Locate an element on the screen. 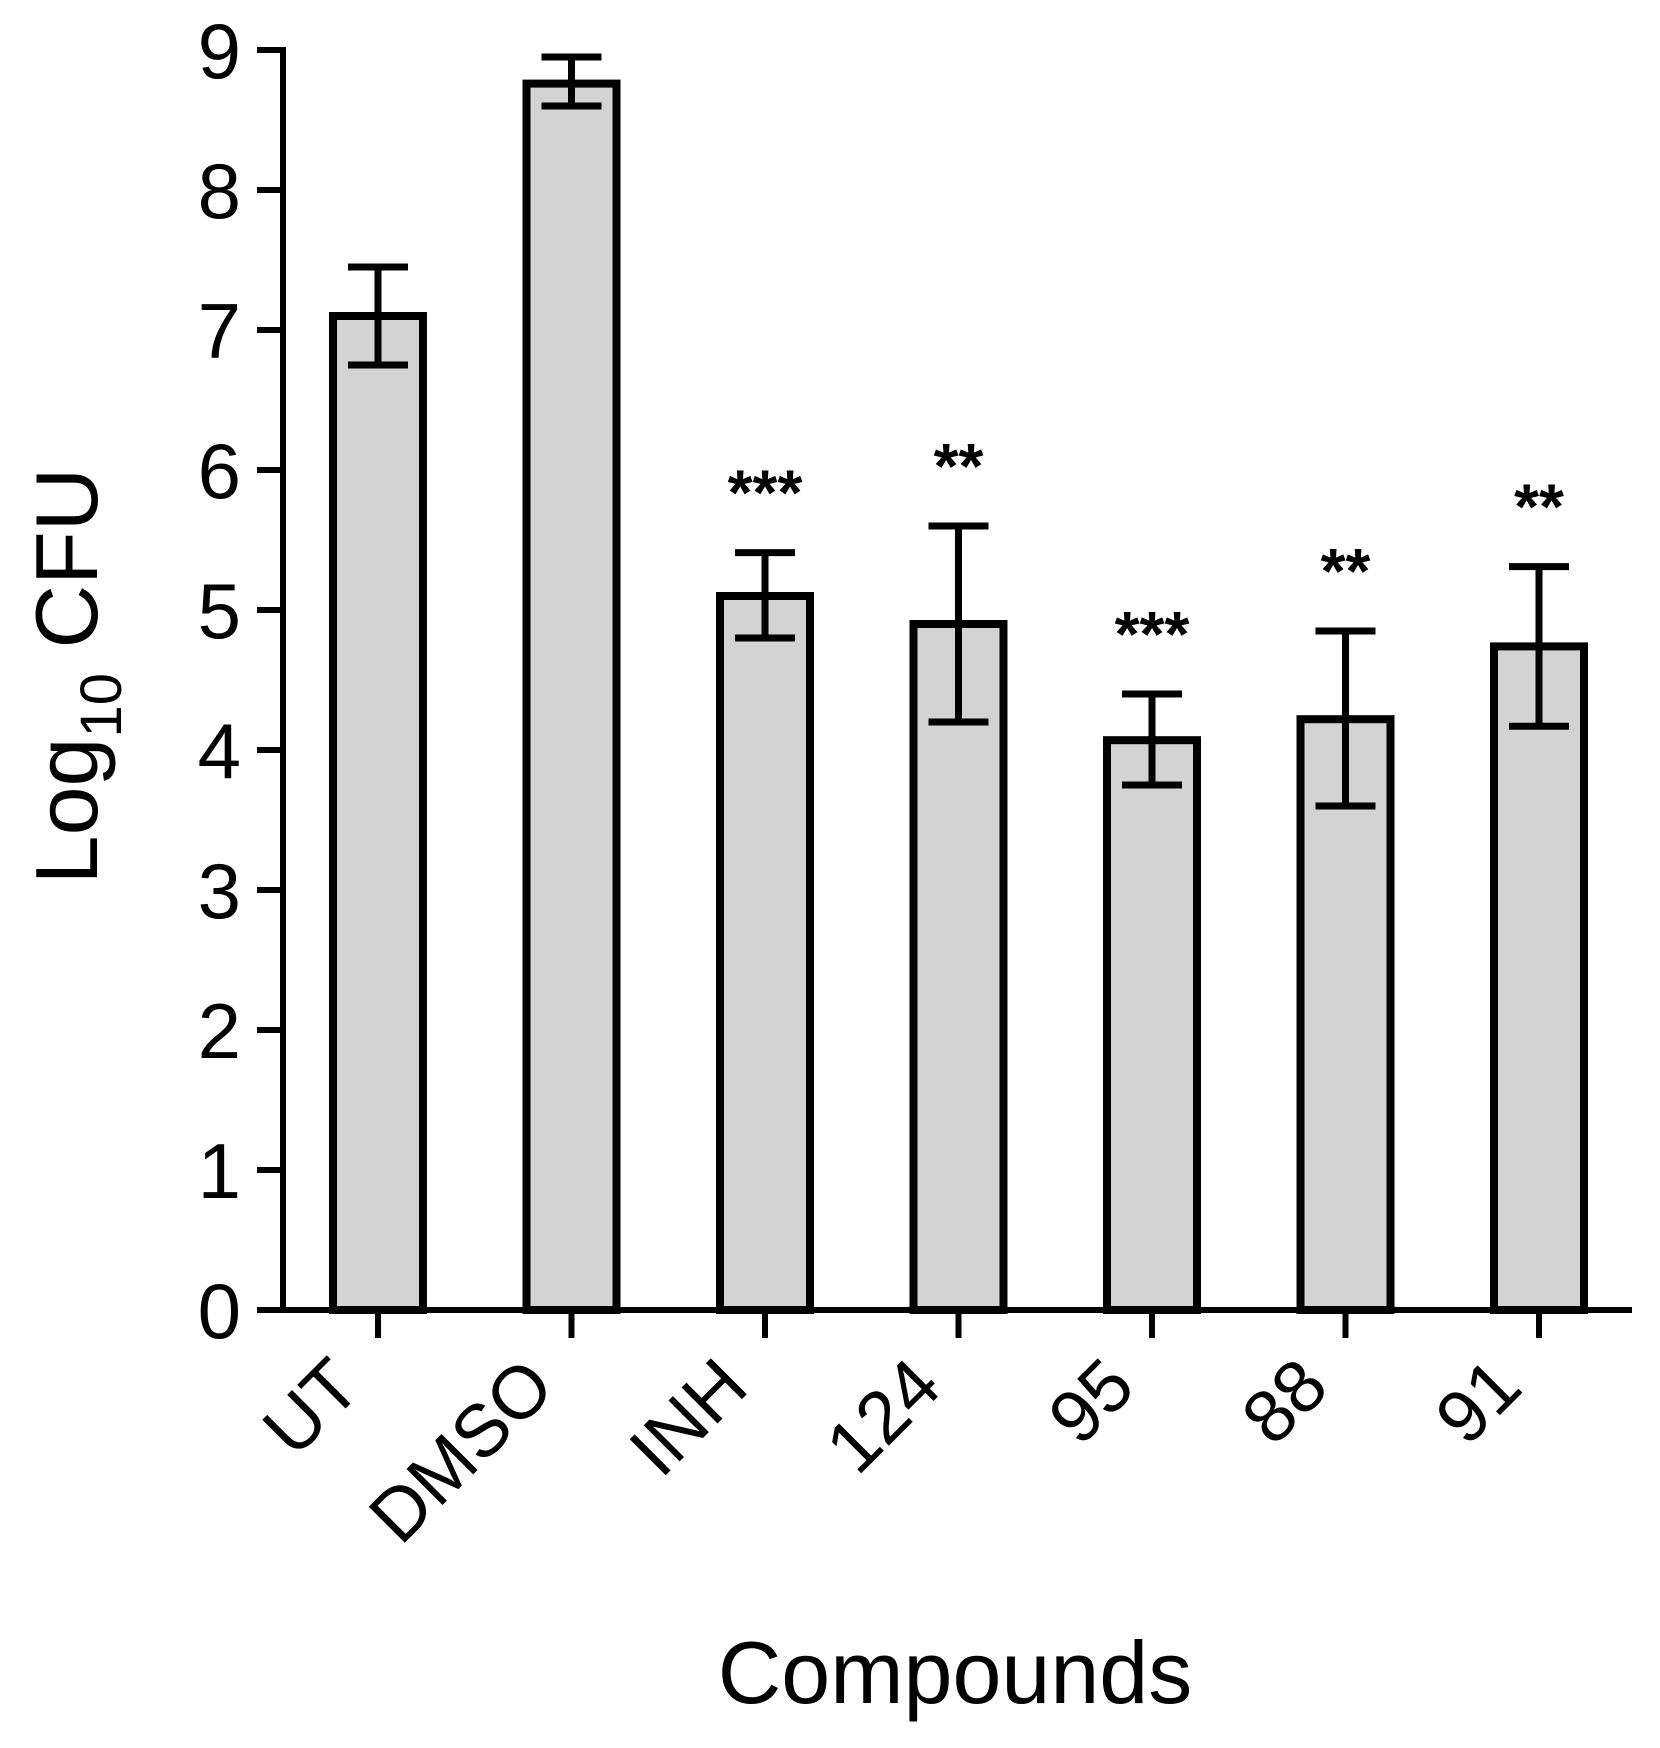  x-category-label: 91 is located at coordinates (1477, 1401).